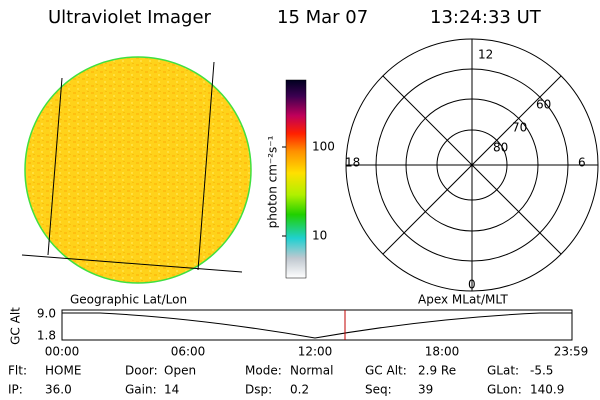  I want to click on info-value: Normal, so click(311, 371).